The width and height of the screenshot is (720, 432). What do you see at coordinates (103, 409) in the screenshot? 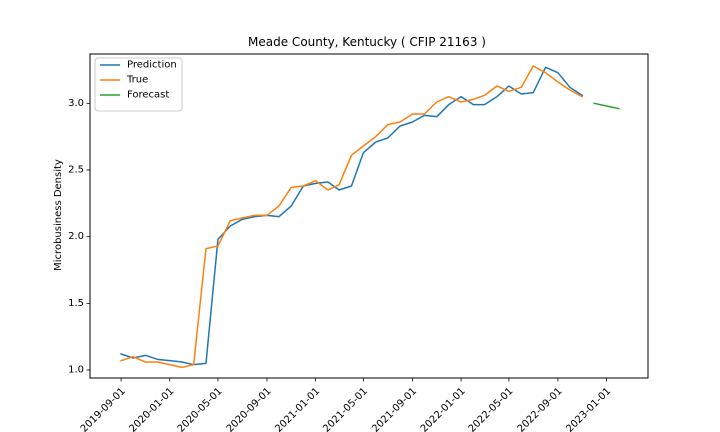
I see `x-tick-label: 2019-09-01` at bounding box center [103, 409].